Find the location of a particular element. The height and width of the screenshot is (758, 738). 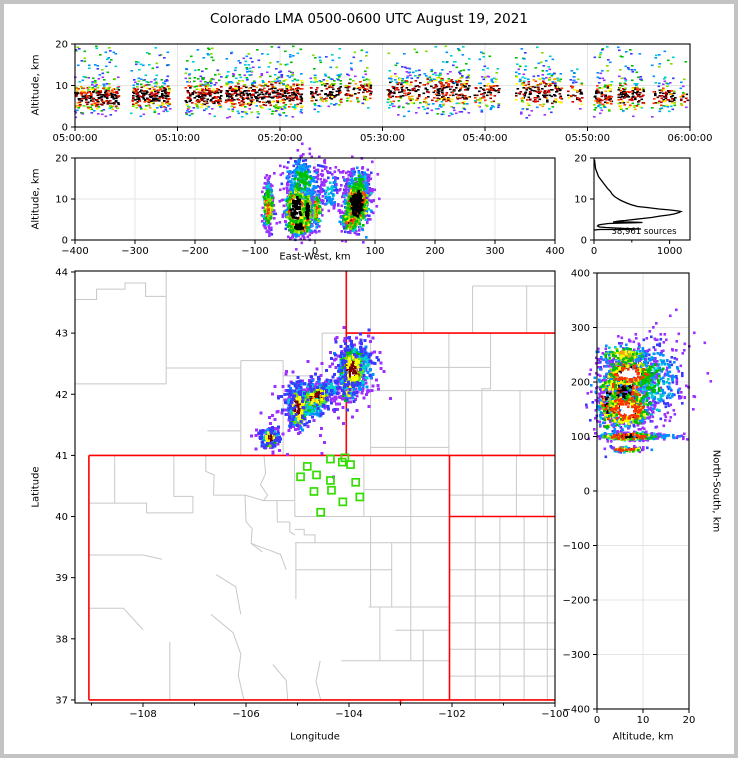

north-south-axes: 0 10 20 400 300 200 100 0 −100 −200 −300 −400 is located at coordinates (629, 498).